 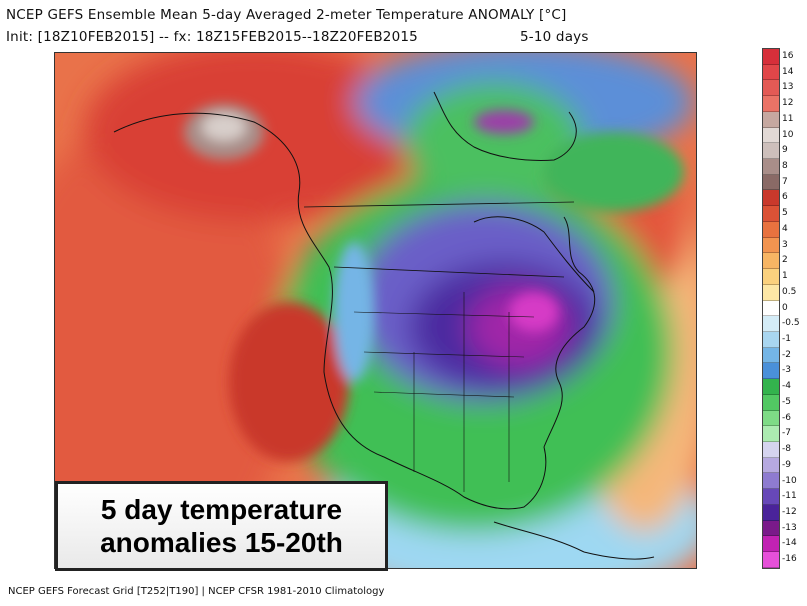 What do you see at coordinates (789, 527) in the screenshot?
I see `colorbar-tick-label: -13` at bounding box center [789, 527].